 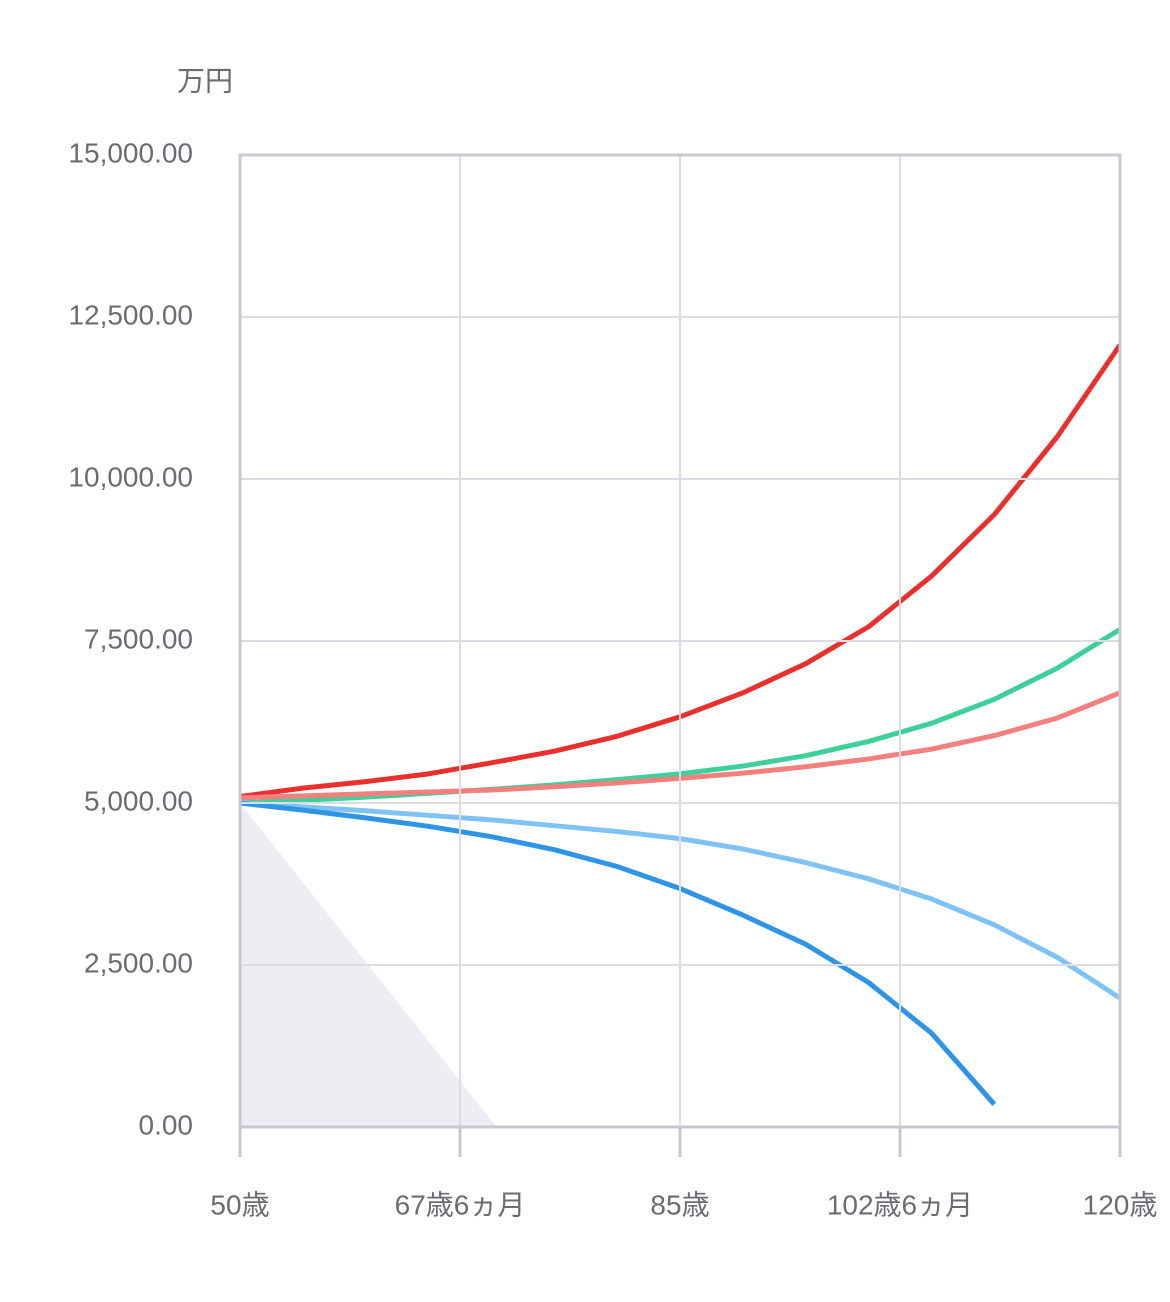 I want to click on y-tick-label: 2,500.00, so click(x=138, y=962).